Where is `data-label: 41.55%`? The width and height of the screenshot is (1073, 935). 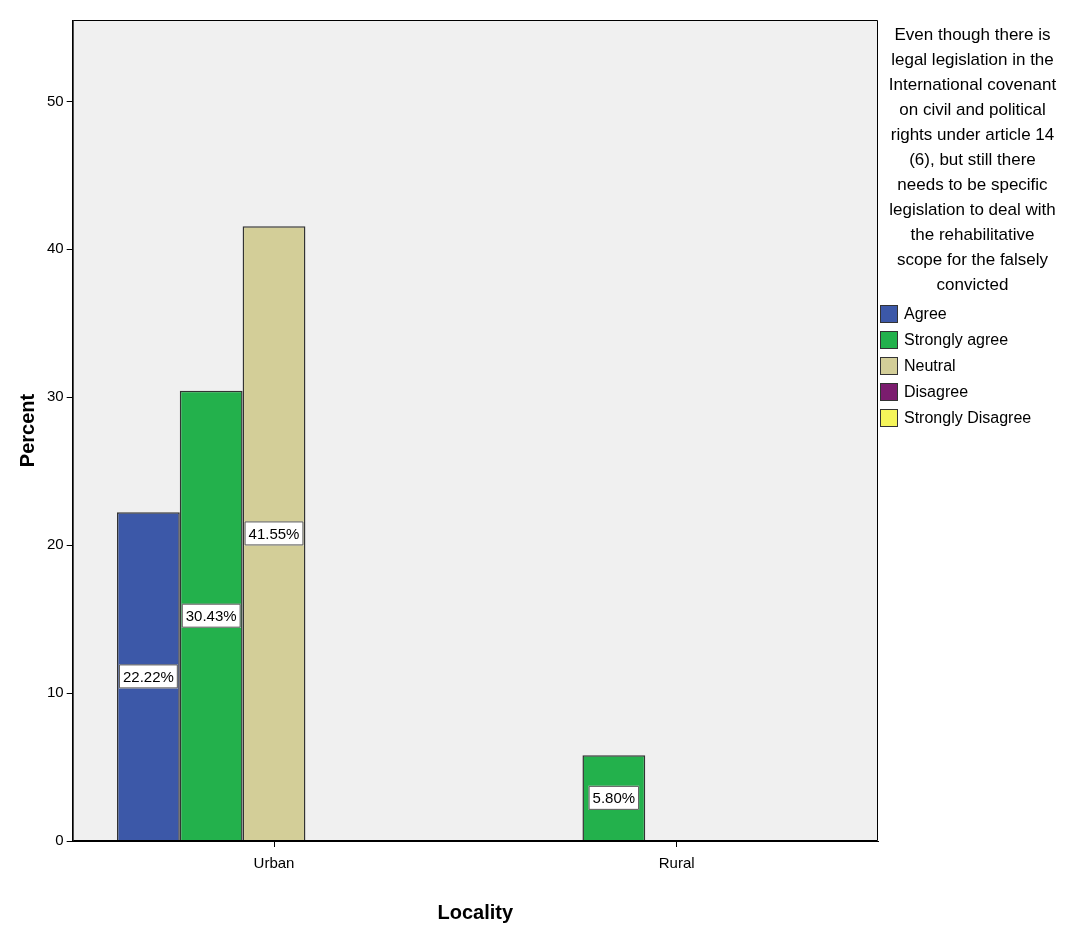 data-label: 41.55% is located at coordinates (274, 533).